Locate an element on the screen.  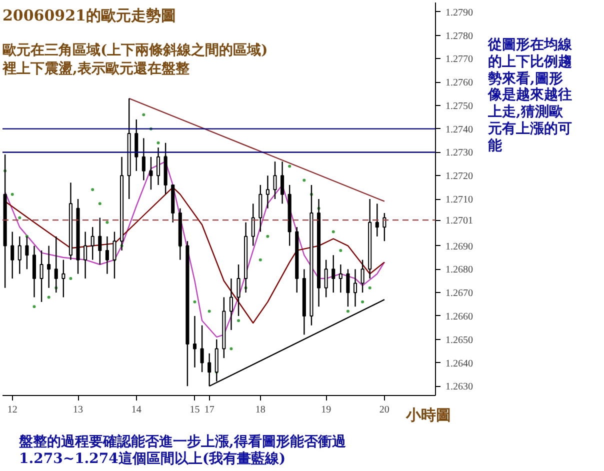
text: 從圖形在均線的上下比例趨勢來看,圖形像是越來越往上走,猜測歐元有上漲的可能 is located at coordinates (530, 96).